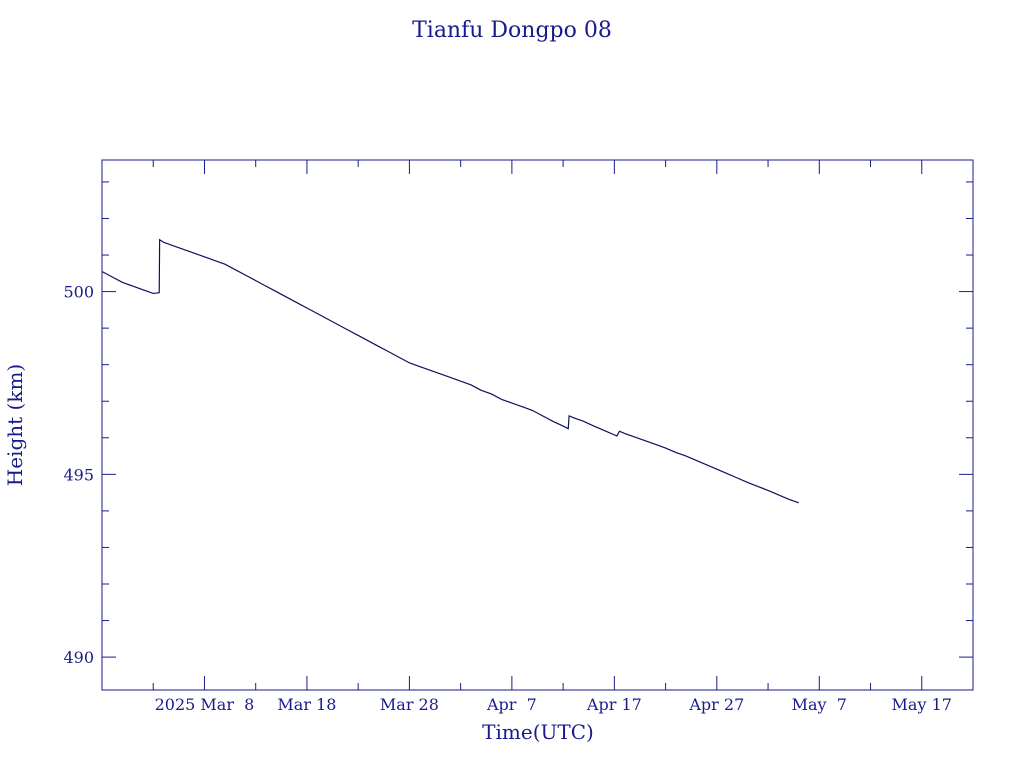  Describe the element at coordinates (819, 704) in the screenshot. I see `x-tick-label: May 7` at that location.